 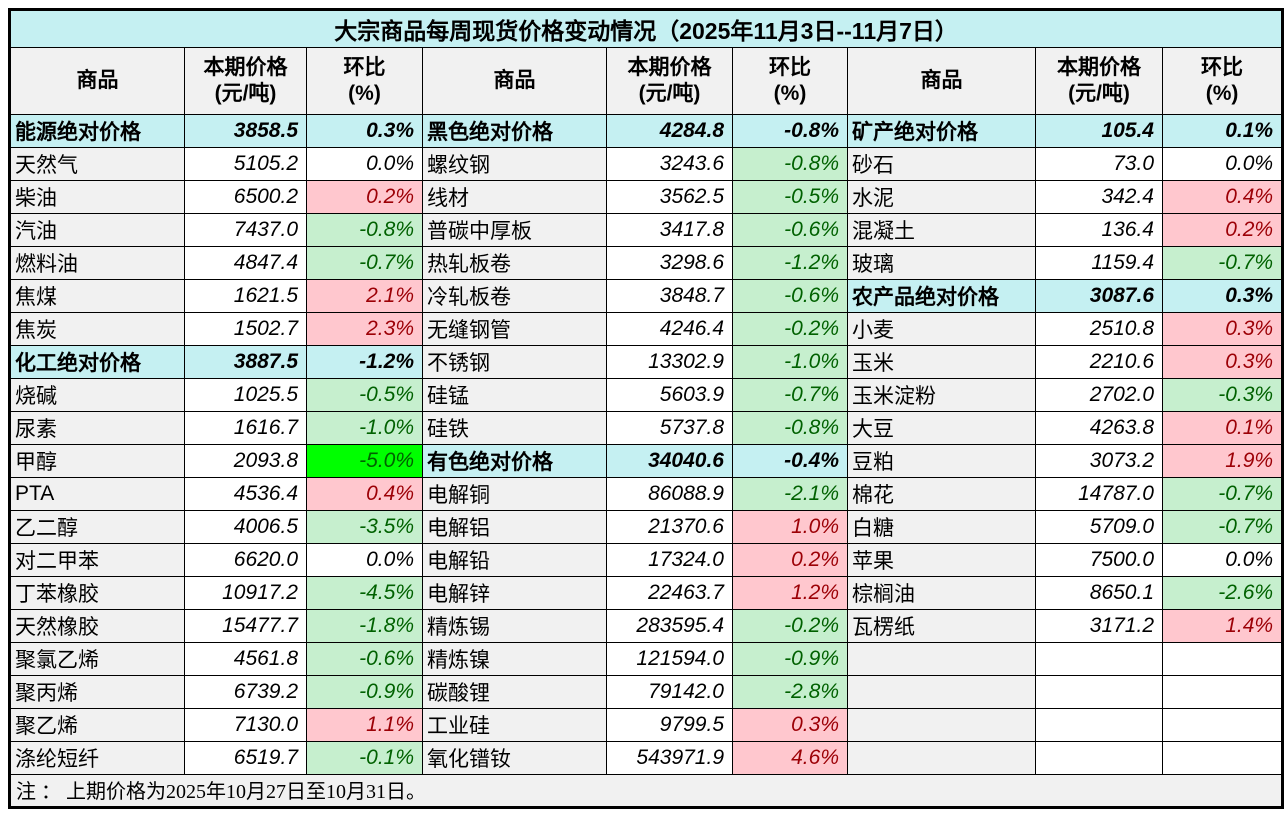 What do you see at coordinates (669, 527) in the screenshot?
I see `cell-current-price: 21370.6` at bounding box center [669, 527].